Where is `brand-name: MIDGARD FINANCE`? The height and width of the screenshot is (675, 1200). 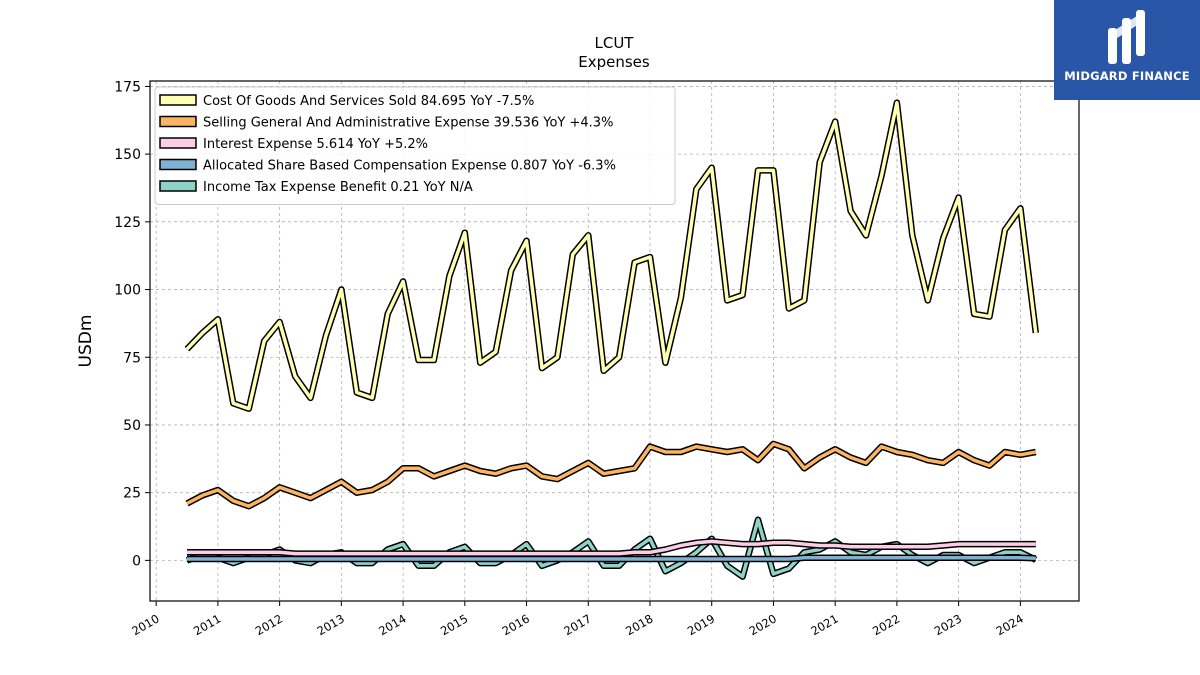
brand-name: MIDGARD FINANCE is located at coordinates (1127, 76).